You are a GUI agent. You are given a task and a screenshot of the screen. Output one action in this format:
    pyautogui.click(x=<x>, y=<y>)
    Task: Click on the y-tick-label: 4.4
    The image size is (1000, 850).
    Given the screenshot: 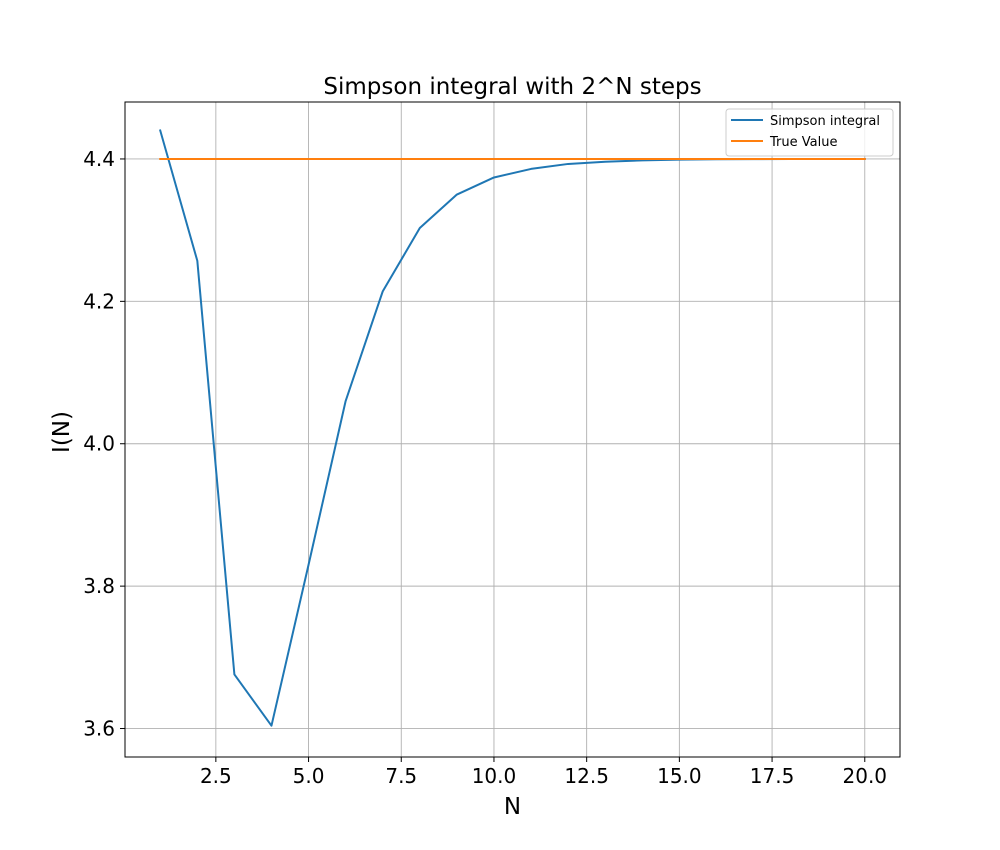 What is the action you would take?
    pyautogui.click(x=99, y=159)
    